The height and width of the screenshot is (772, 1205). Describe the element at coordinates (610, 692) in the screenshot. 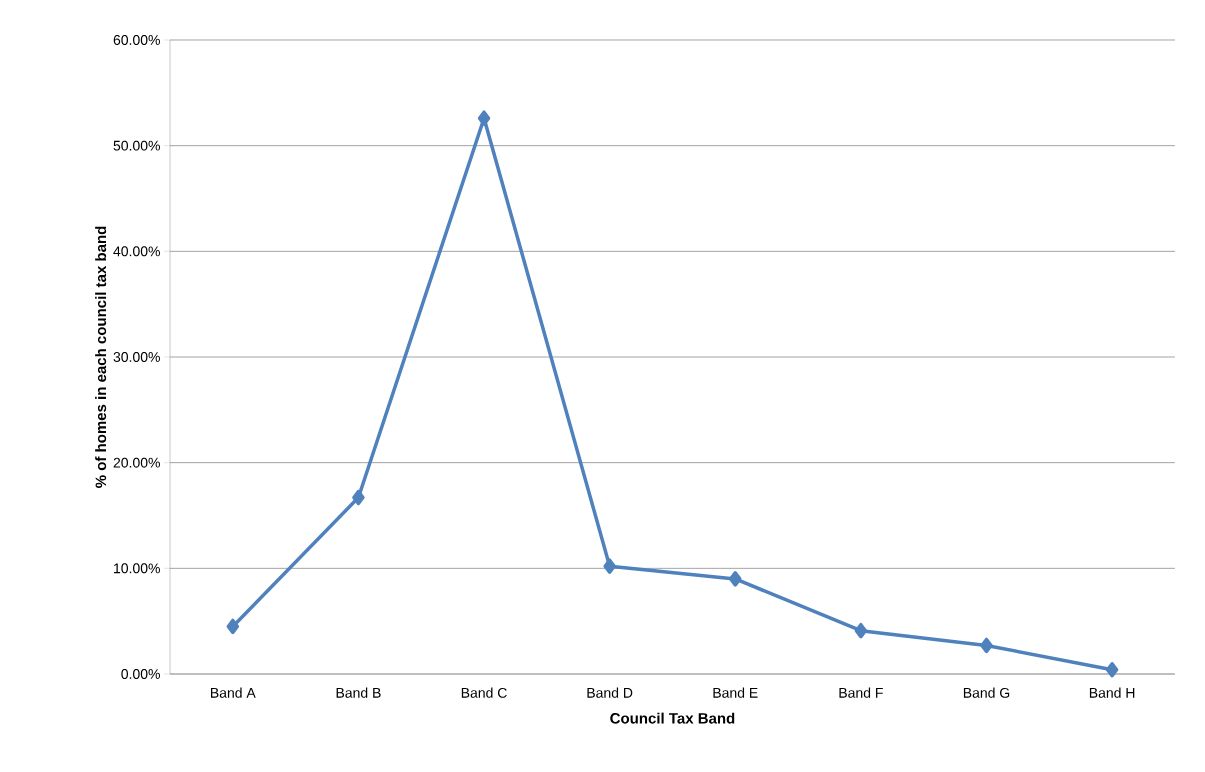

I see `x-tick-label: Band D` at that location.